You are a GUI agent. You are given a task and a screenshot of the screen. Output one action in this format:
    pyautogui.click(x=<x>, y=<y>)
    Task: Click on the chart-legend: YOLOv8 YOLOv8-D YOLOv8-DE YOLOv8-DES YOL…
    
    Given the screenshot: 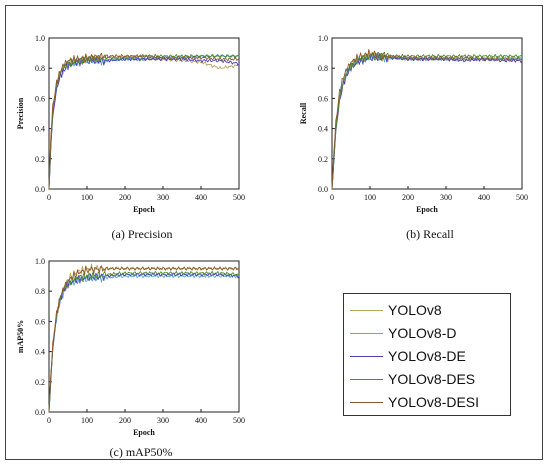 What is the action you would take?
    pyautogui.click(x=427, y=354)
    